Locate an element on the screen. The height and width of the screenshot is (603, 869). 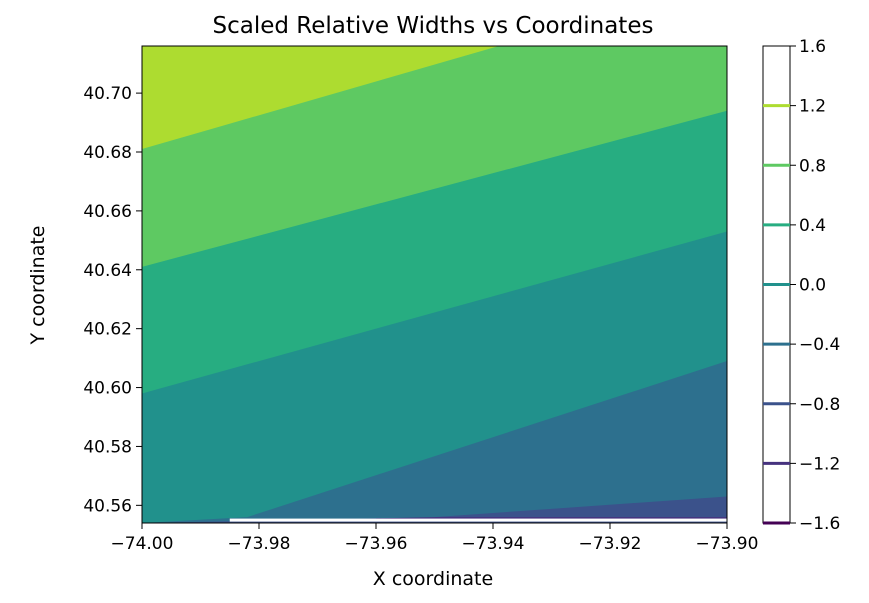
y-tick-label: 40.66 is located at coordinates (107, 212).